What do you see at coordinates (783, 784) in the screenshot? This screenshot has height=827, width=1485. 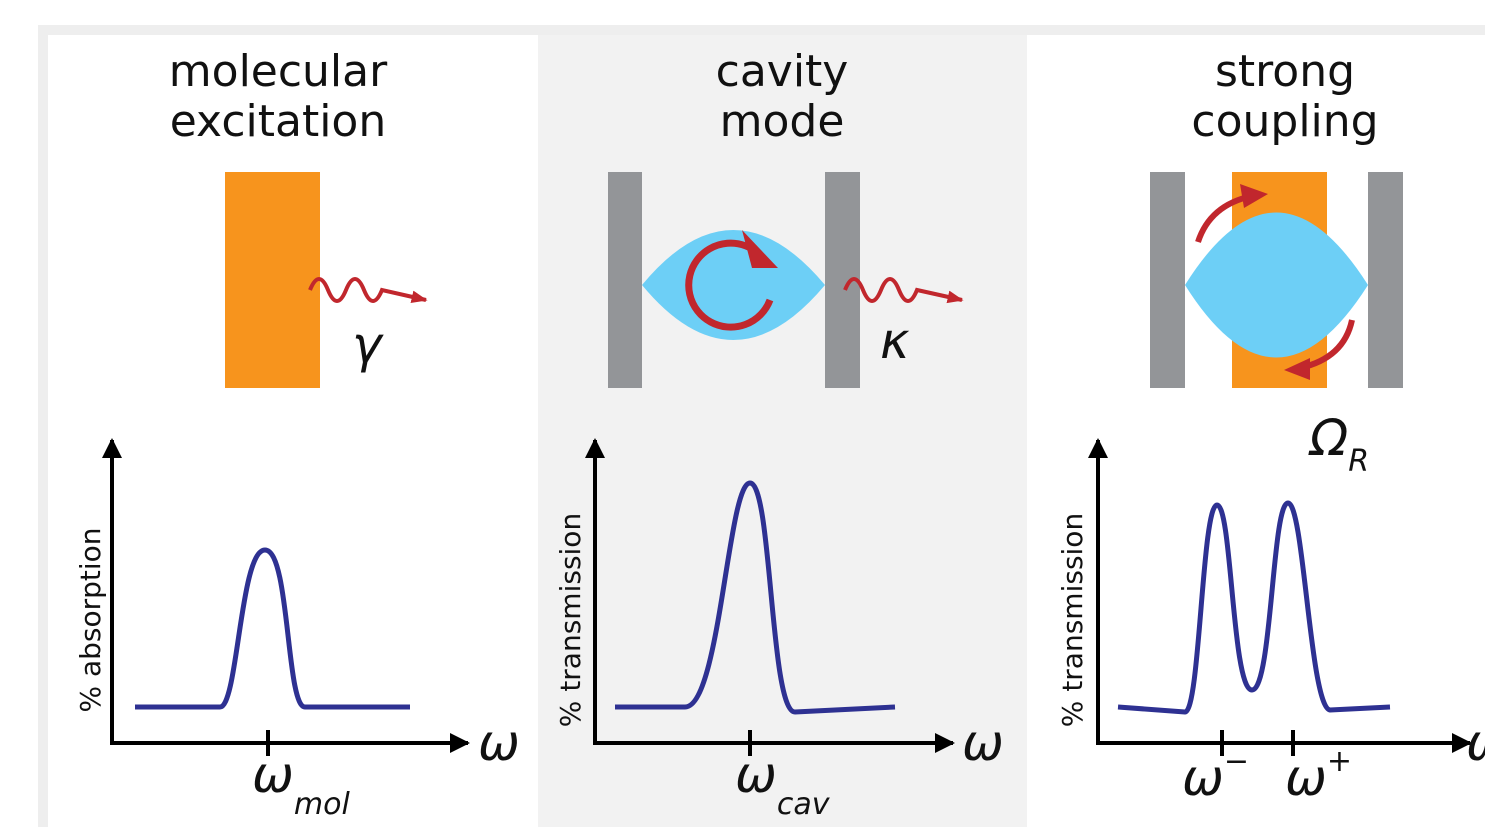 I see `peak-label: ωcav` at bounding box center [783, 784].